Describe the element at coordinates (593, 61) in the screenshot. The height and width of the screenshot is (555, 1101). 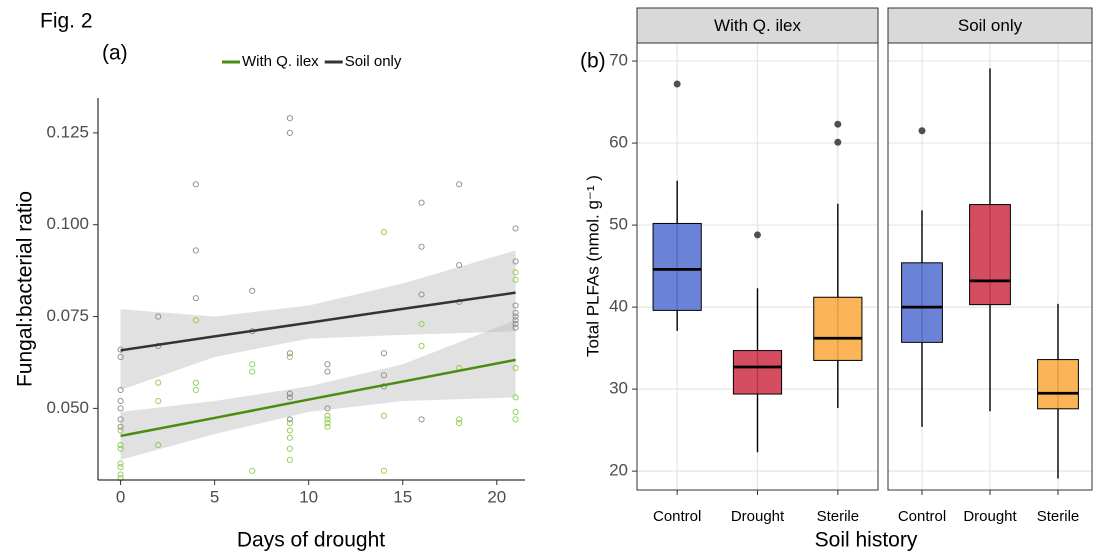
I see `panel-label: (b)` at that location.